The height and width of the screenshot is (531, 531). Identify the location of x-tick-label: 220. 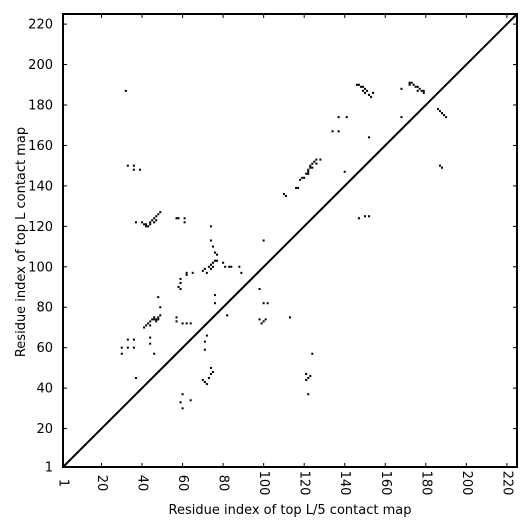
(506, 483).